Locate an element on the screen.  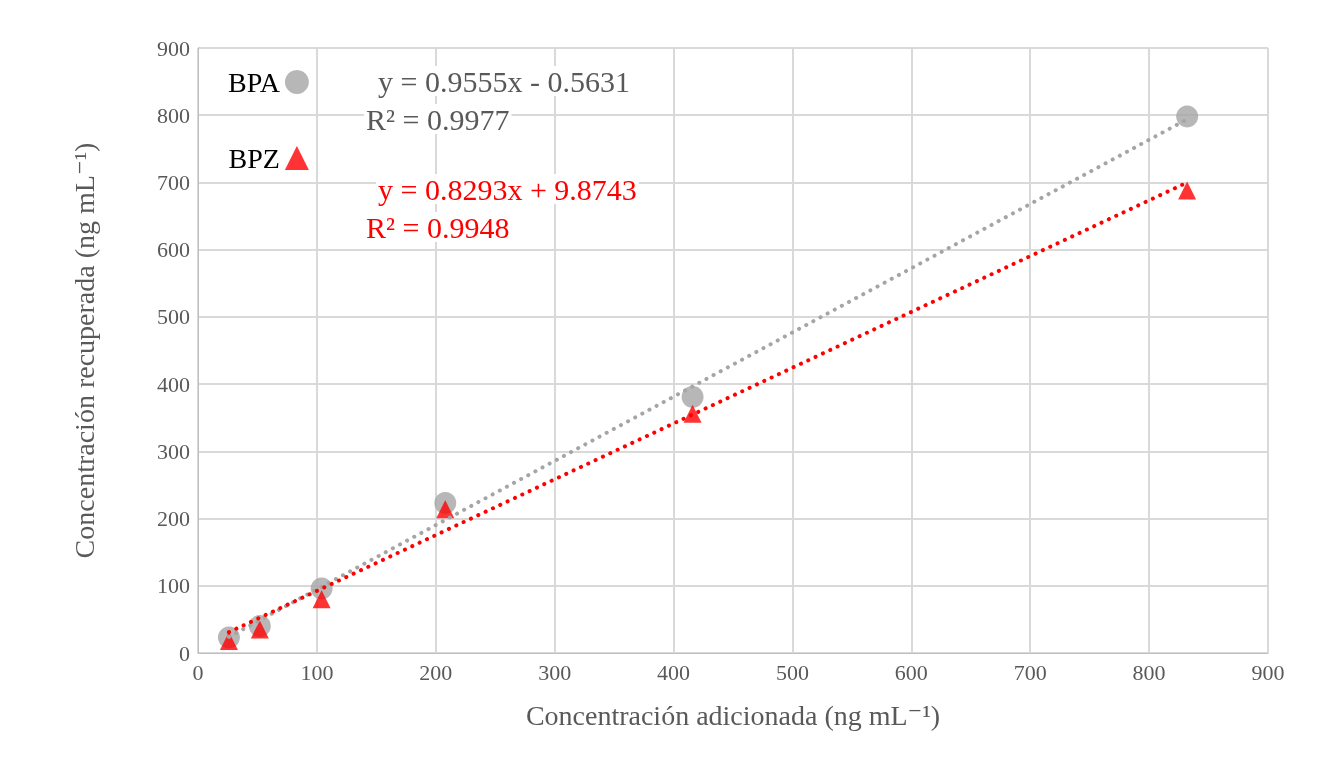
x-tick-label: 700 is located at coordinates (1030, 672).